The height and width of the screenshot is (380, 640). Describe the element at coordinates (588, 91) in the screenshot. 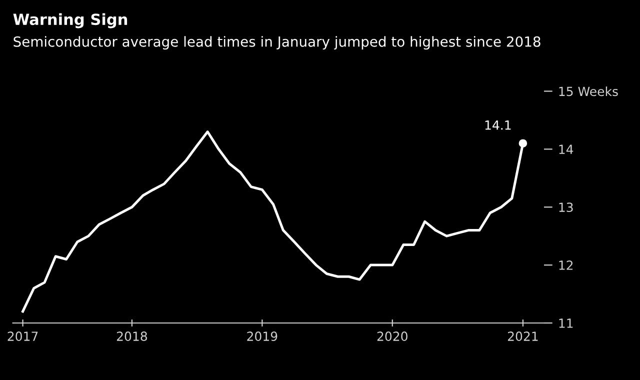

I see `y-tick-label: 15 Weeks` at that location.